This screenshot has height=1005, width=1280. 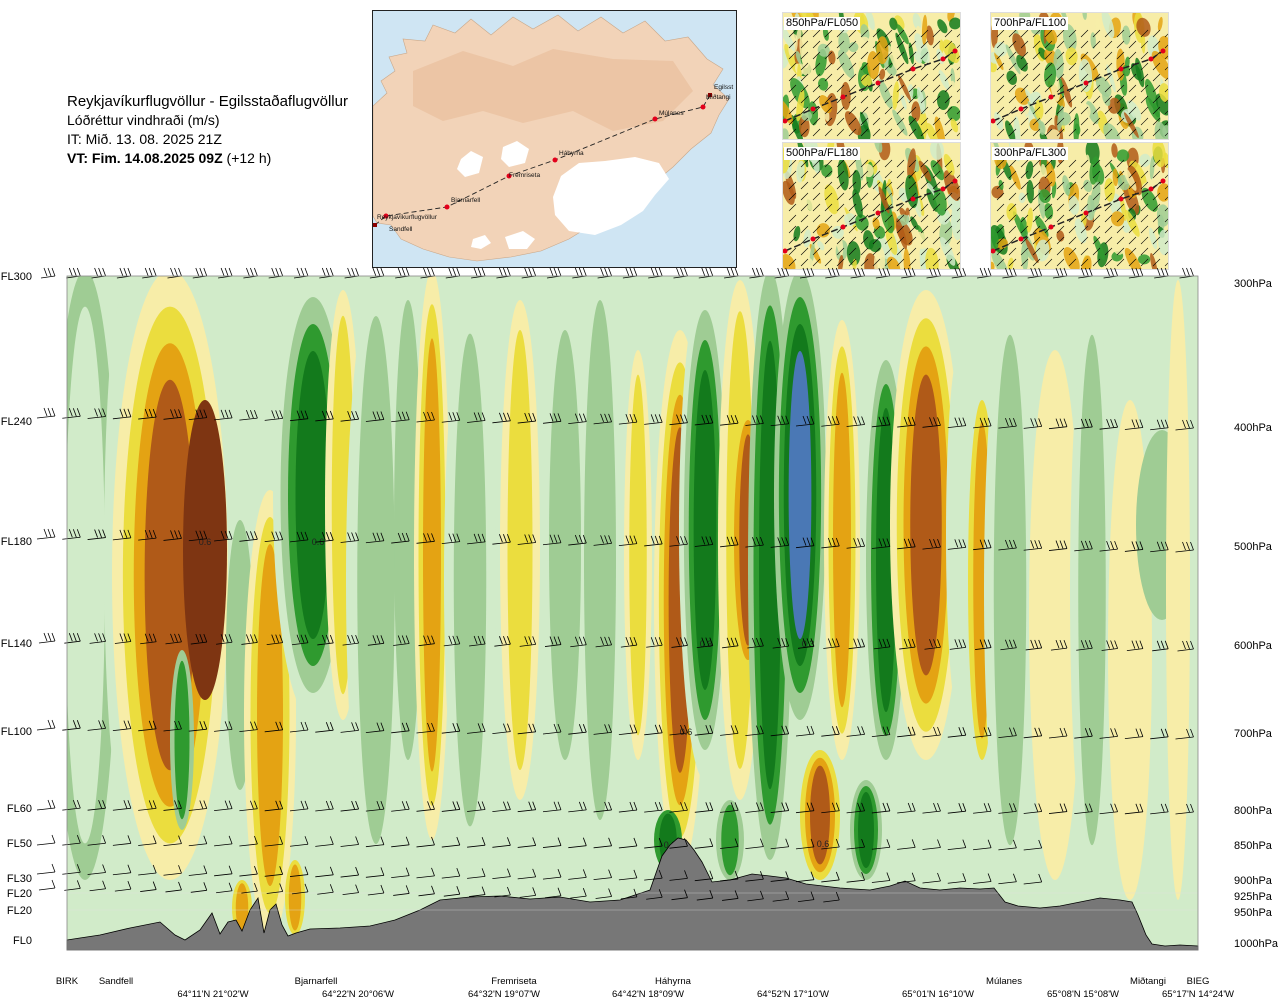 I want to click on route-point, so click(x=509, y=176).